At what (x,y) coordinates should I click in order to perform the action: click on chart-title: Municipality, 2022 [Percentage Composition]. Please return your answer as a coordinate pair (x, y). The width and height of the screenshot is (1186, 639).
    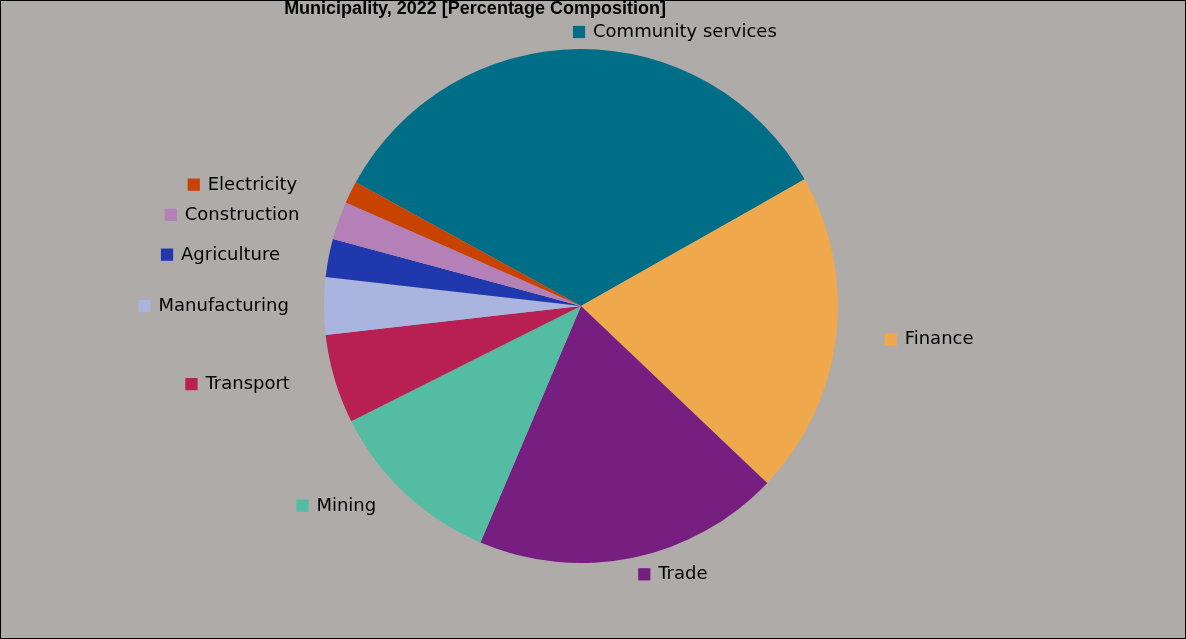
    Looking at the image, I should click on (475, 9).